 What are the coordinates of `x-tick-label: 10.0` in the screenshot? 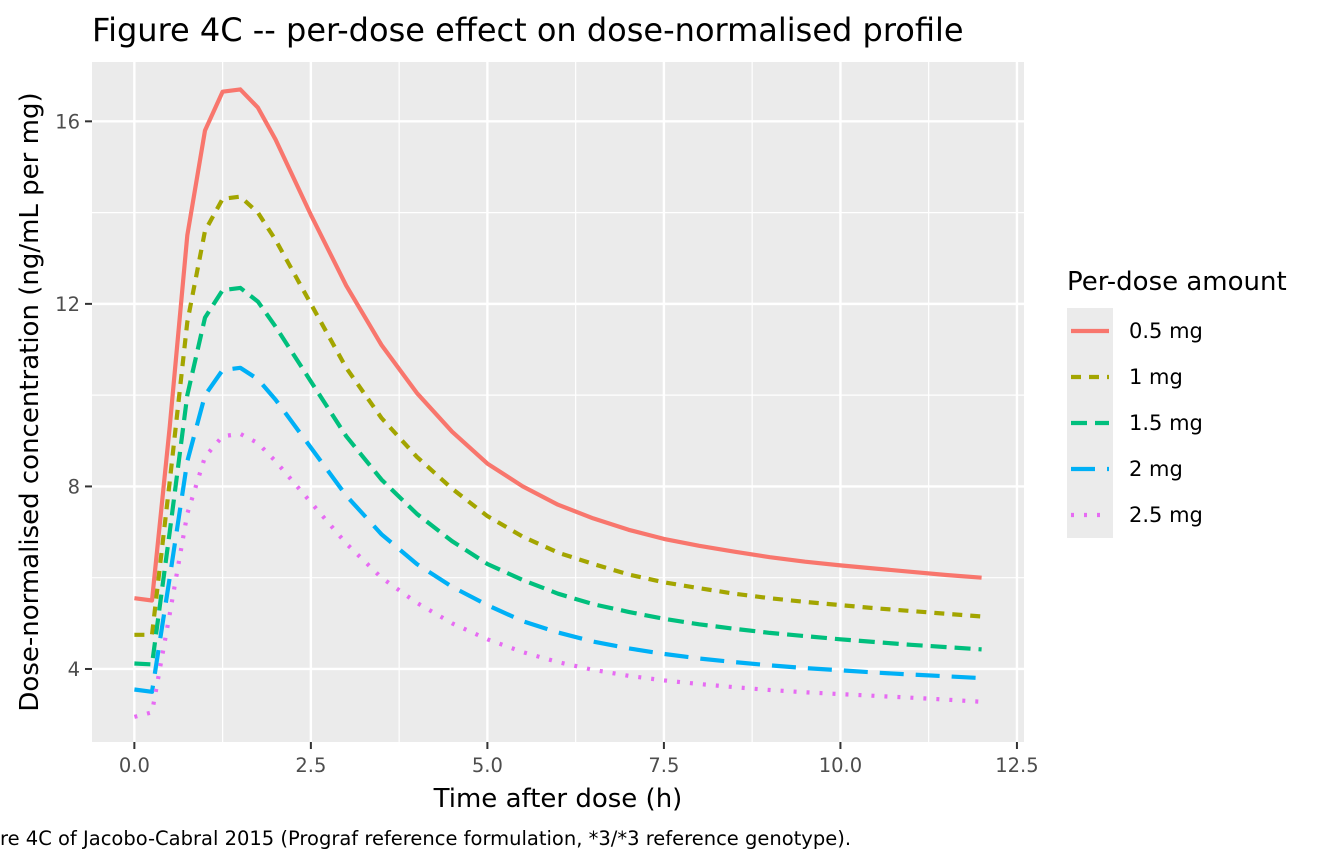 It's located at (840, 765).